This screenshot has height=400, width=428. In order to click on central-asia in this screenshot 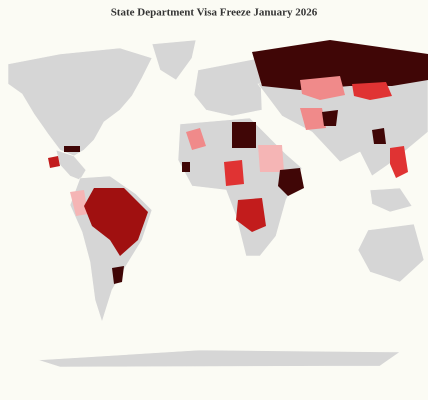, I will do `click(322, 88)`.